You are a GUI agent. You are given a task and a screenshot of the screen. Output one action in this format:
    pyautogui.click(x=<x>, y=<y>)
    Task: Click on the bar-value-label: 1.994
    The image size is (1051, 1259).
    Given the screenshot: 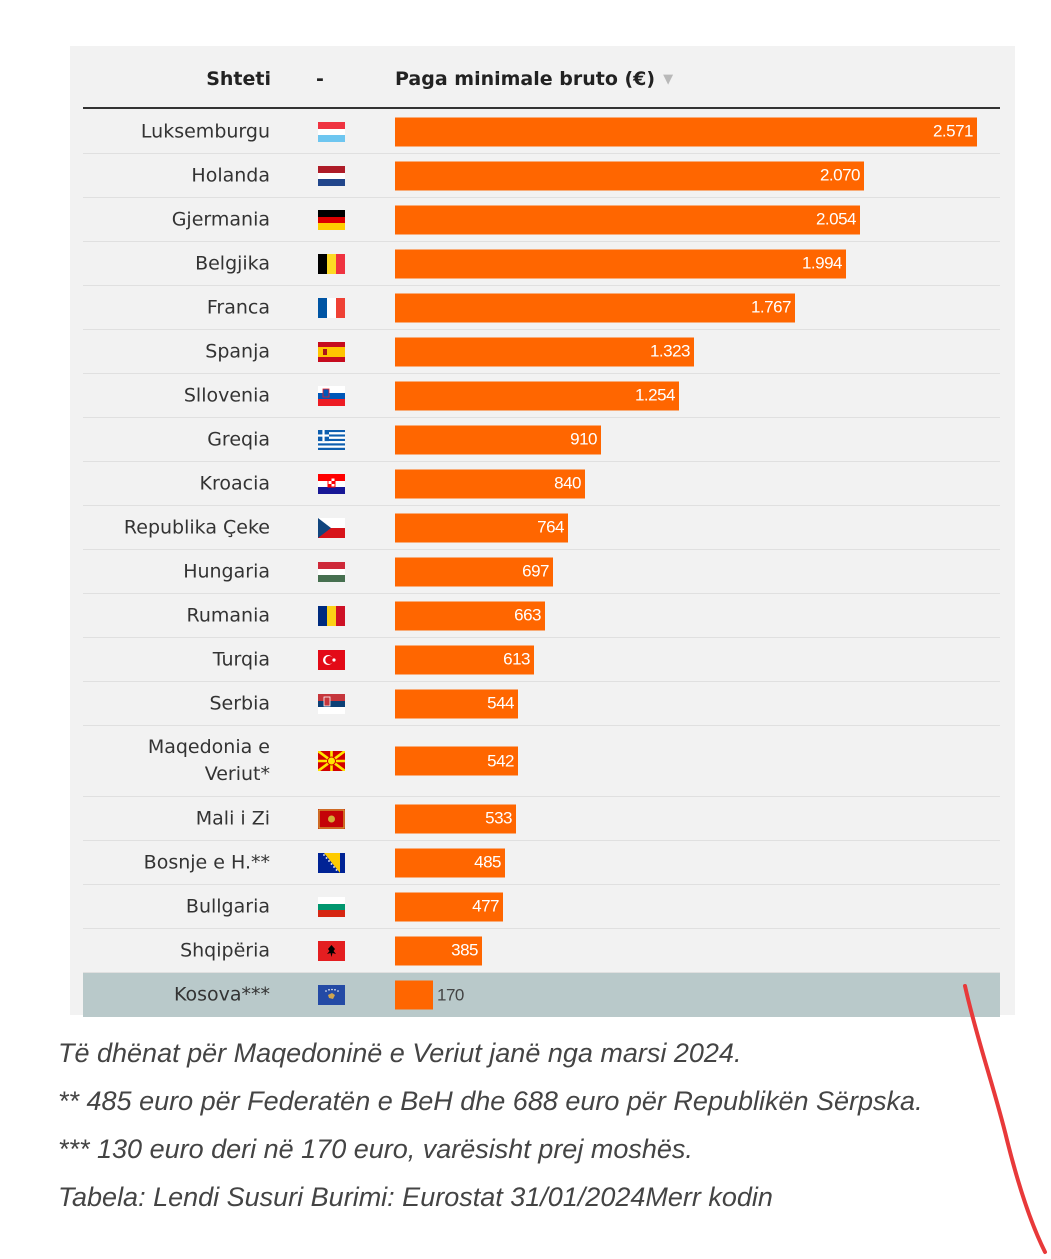 What is the action you would take?
    pyautogui.click(x=822, y=263)
    